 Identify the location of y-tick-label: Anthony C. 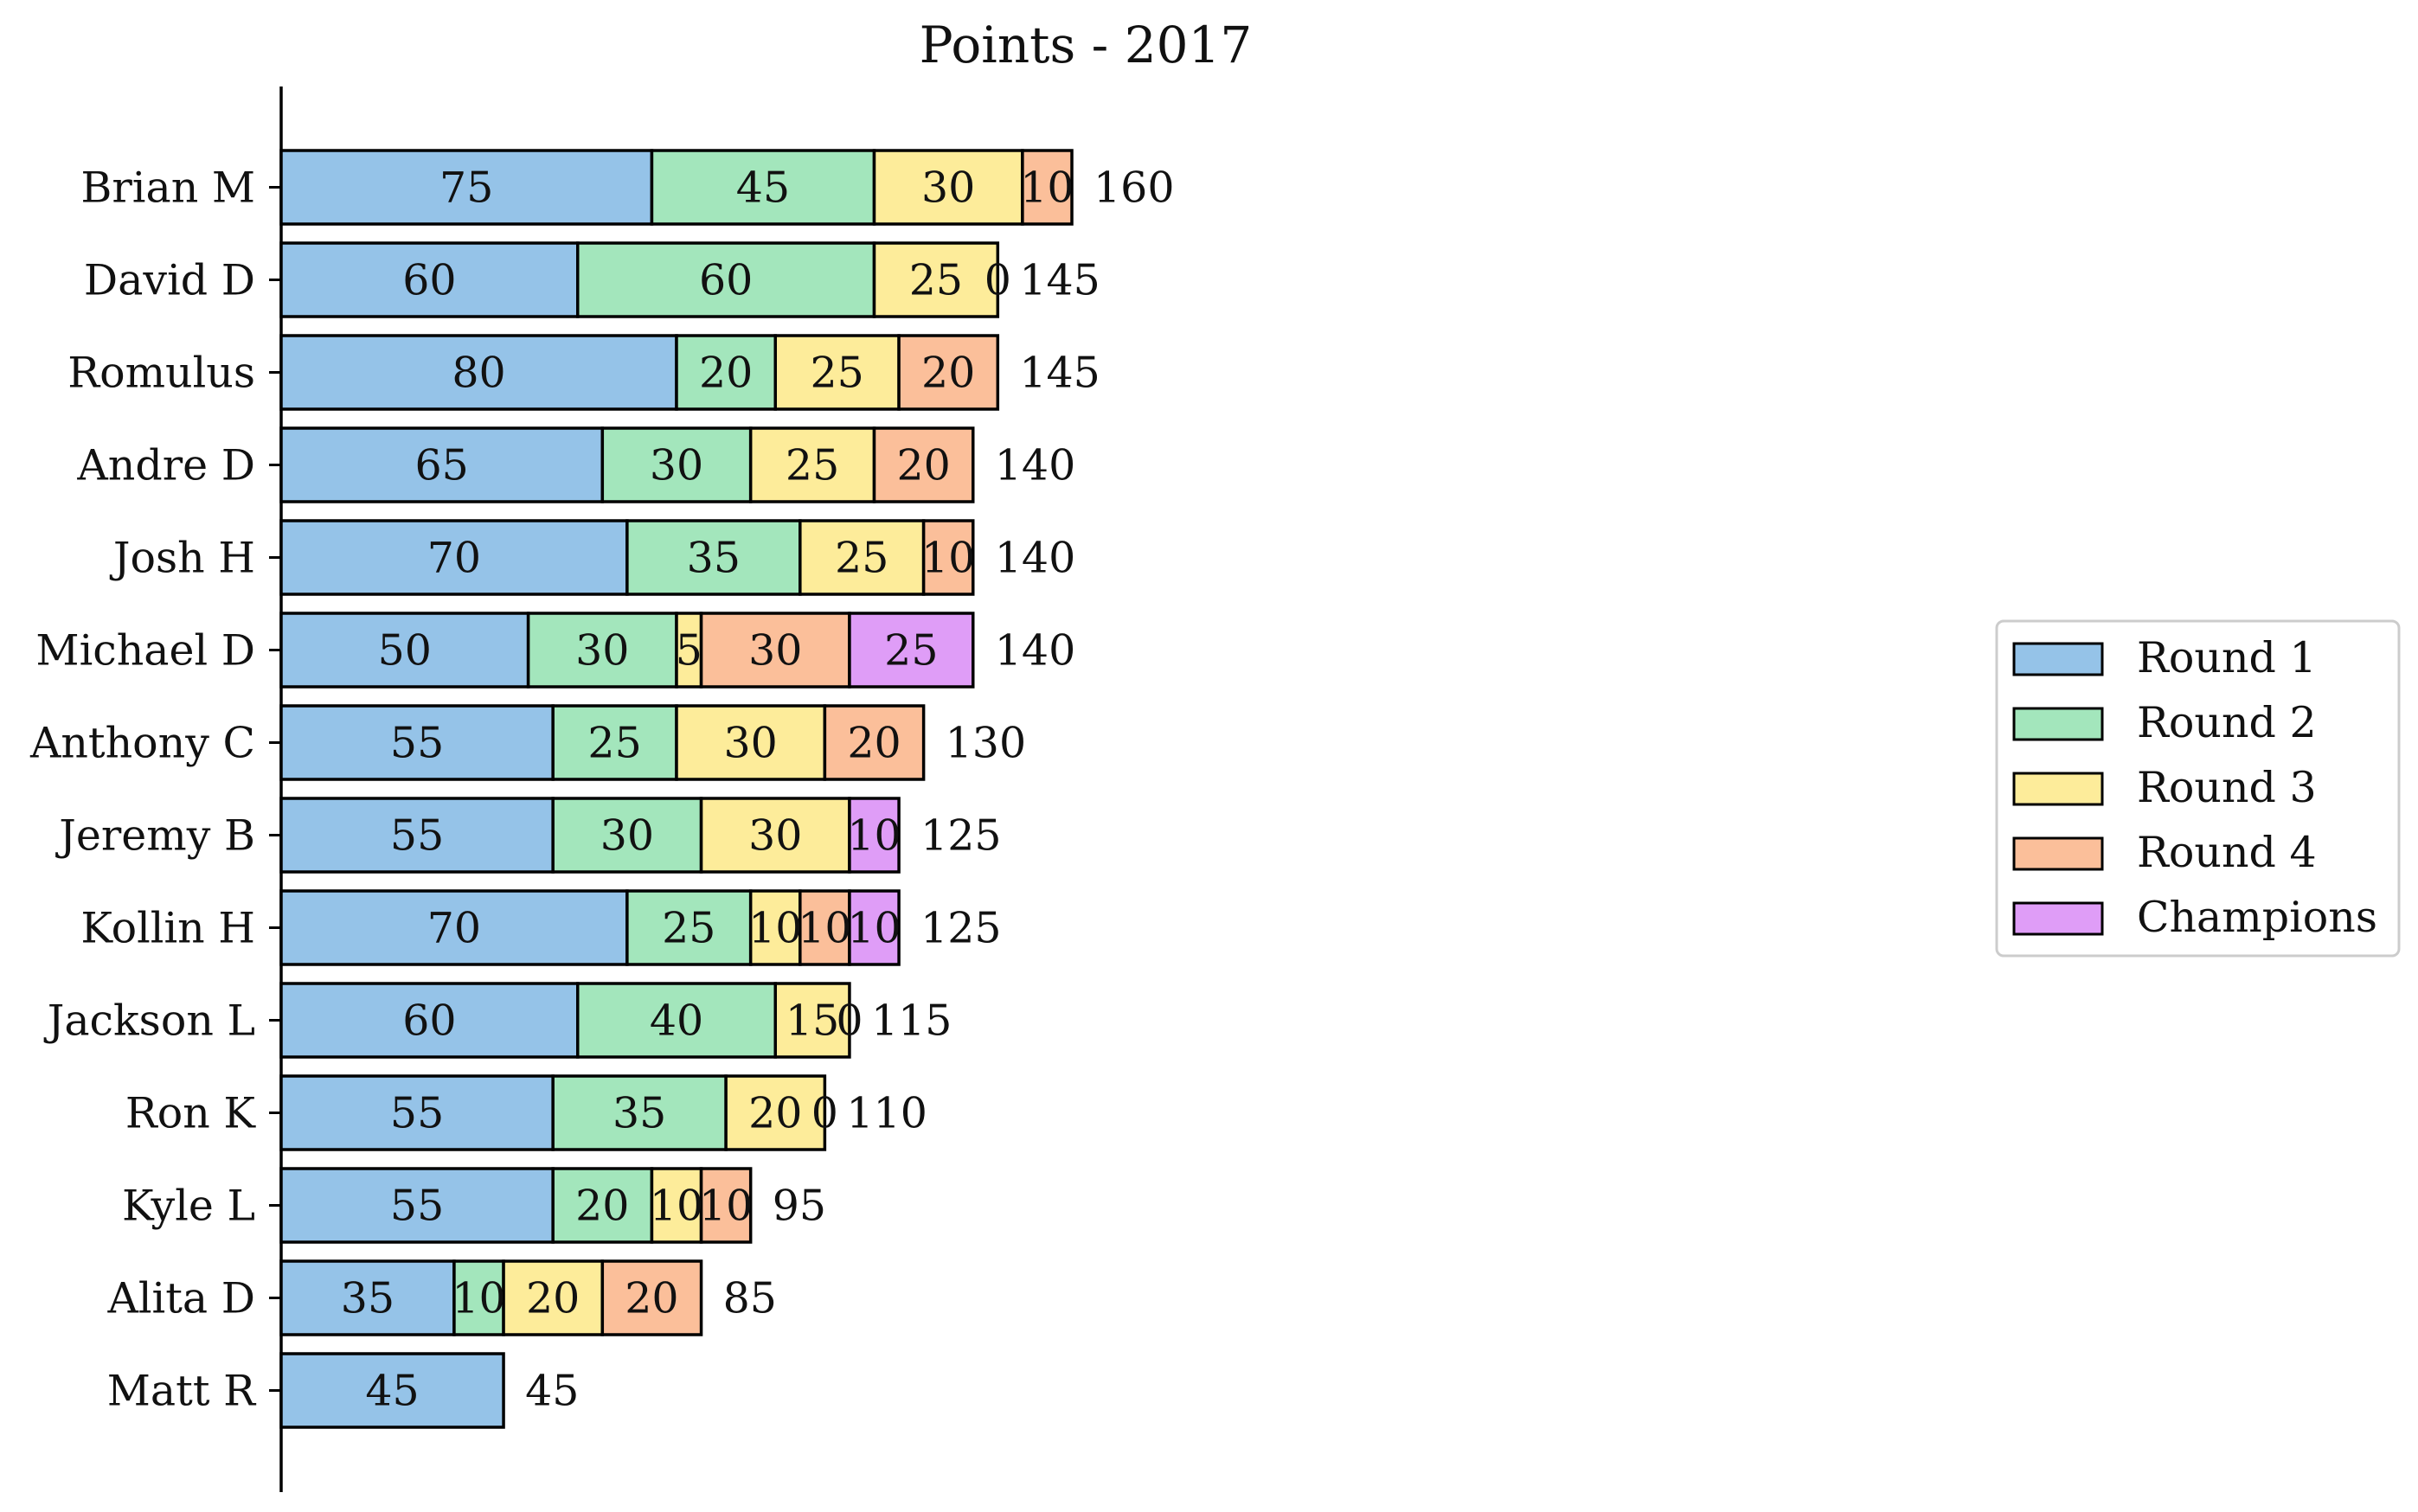
(142, 743).